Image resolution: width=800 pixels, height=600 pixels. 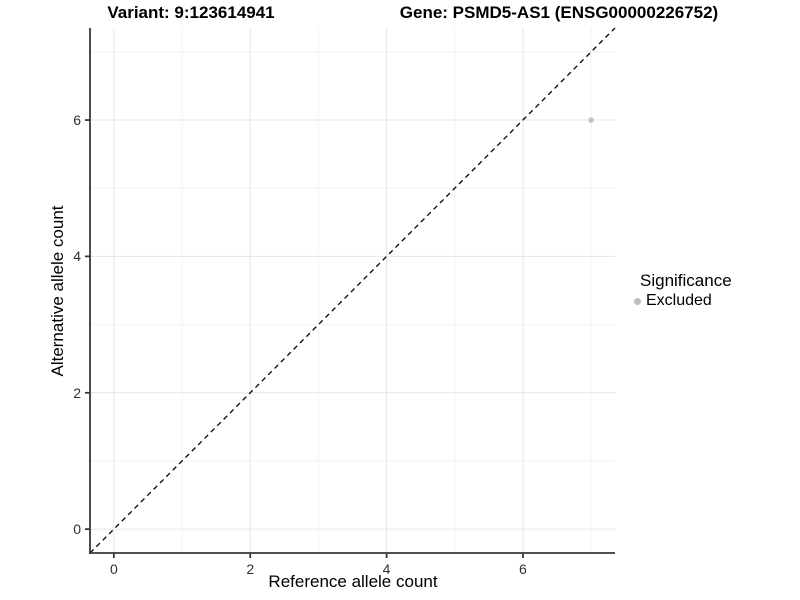 I want to click on plot-title-gene: Gene: PSMD5-AS1 (ENSG00000226752), so click(x=559, y=12).